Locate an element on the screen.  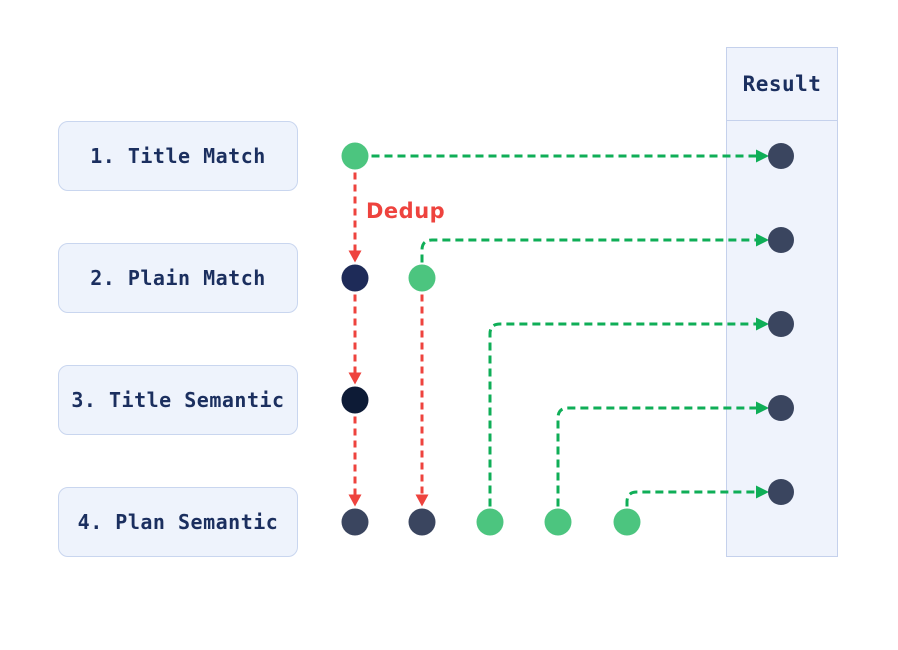
result-panel: Result is located at coordinates (782, 302).